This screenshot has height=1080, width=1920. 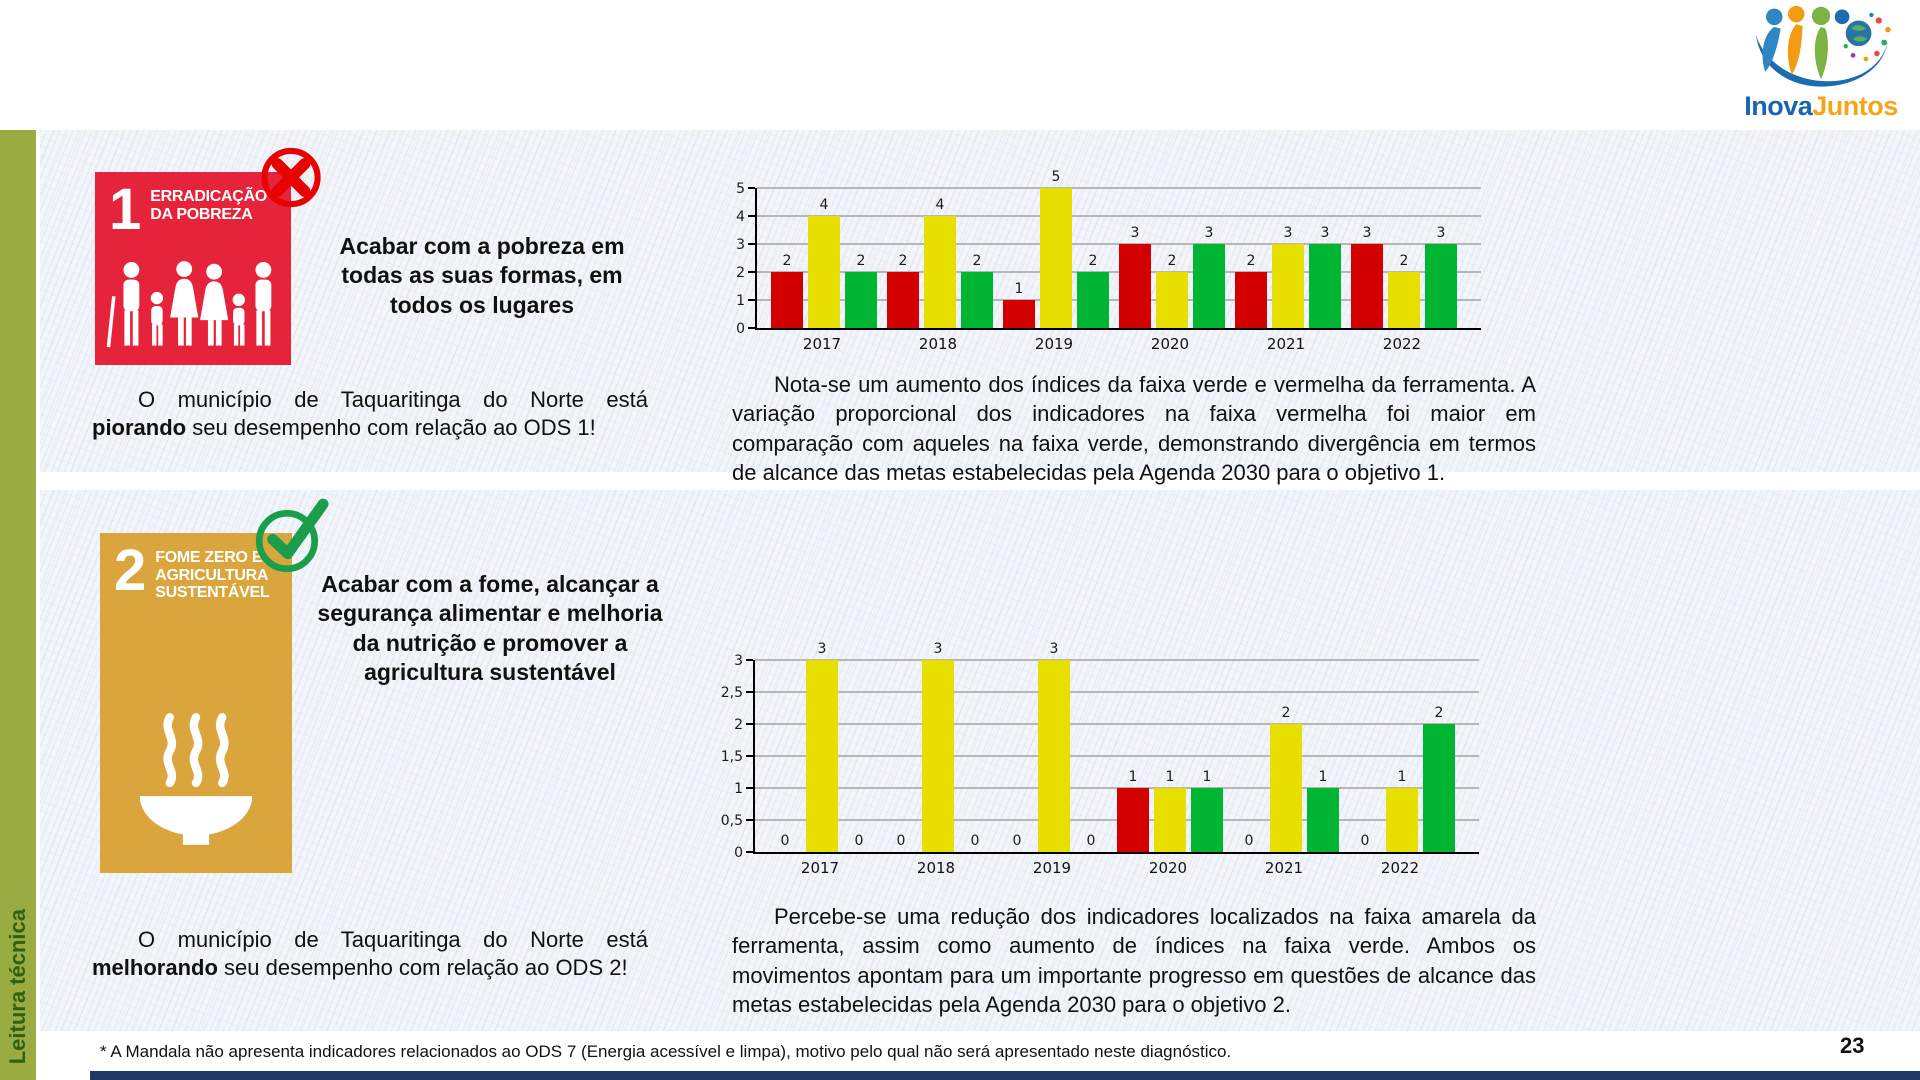 What do you see at coordinates (209, 557) in the screenshot?
I see `ods2-title-line1: FOME ZERO E` at bounding box center [209, 557].